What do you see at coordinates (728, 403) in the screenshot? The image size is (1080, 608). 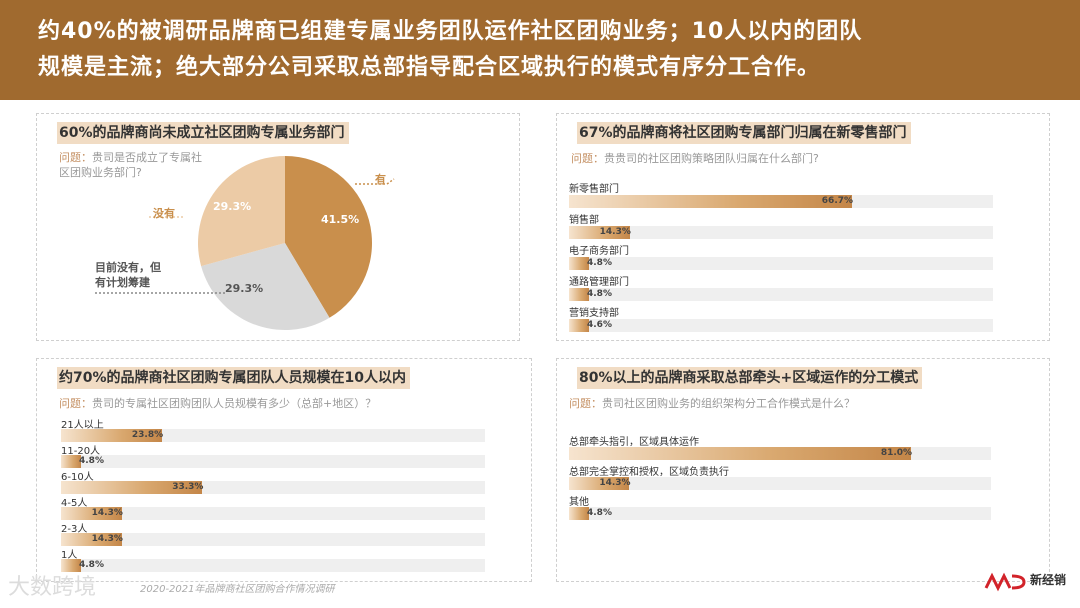 I see `question-text: 贵司社区团购业务的组织架构分工合作模式是什么？` at bounding box center [728, 403].